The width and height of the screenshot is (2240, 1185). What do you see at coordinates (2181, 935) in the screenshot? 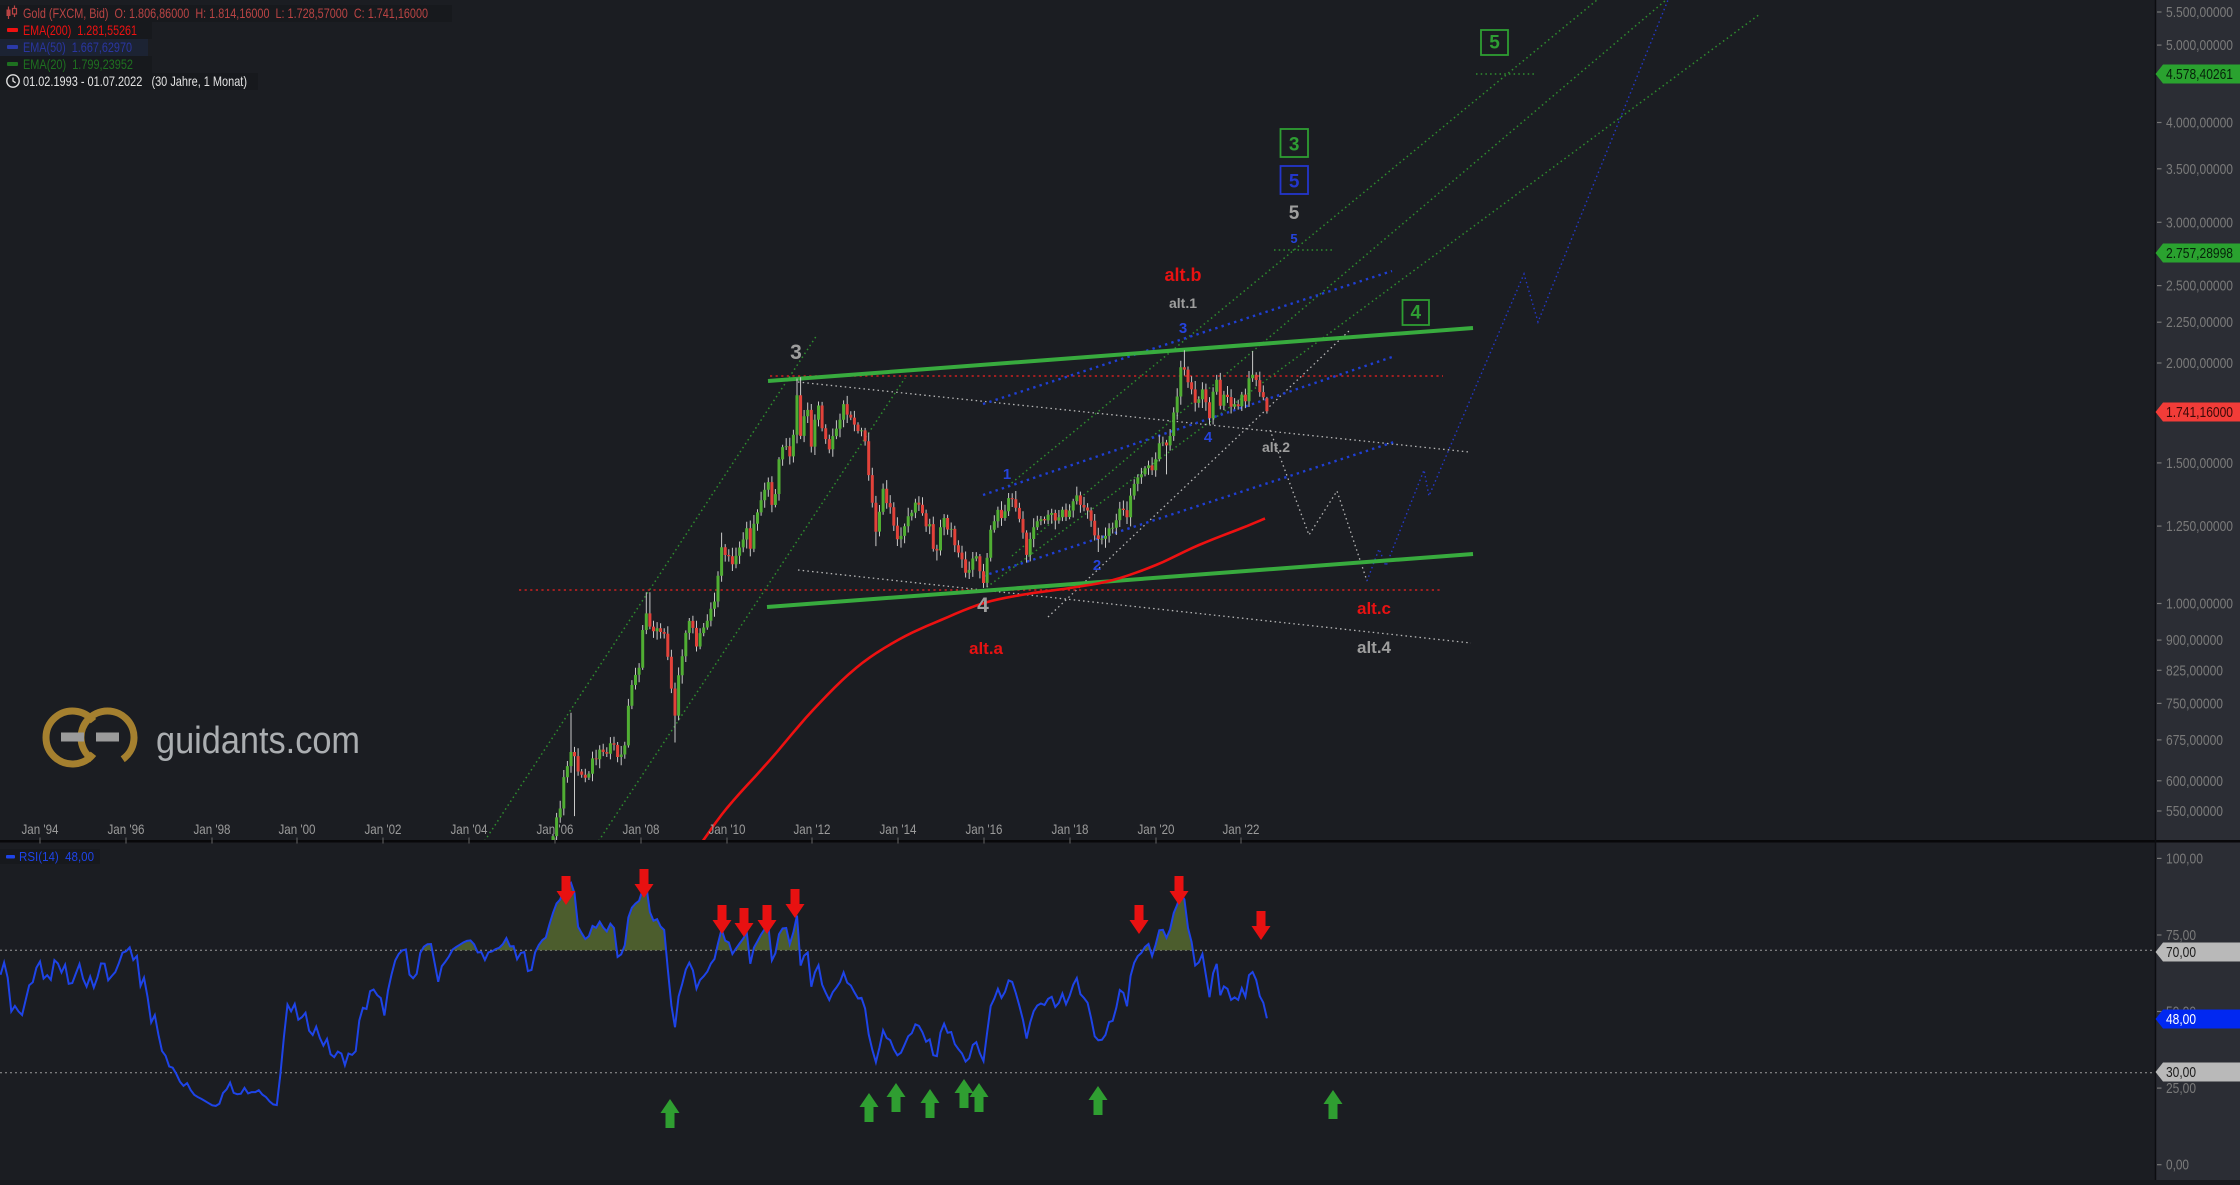
I see `svg-text: 75,00` at bounding box center [2181, 935].